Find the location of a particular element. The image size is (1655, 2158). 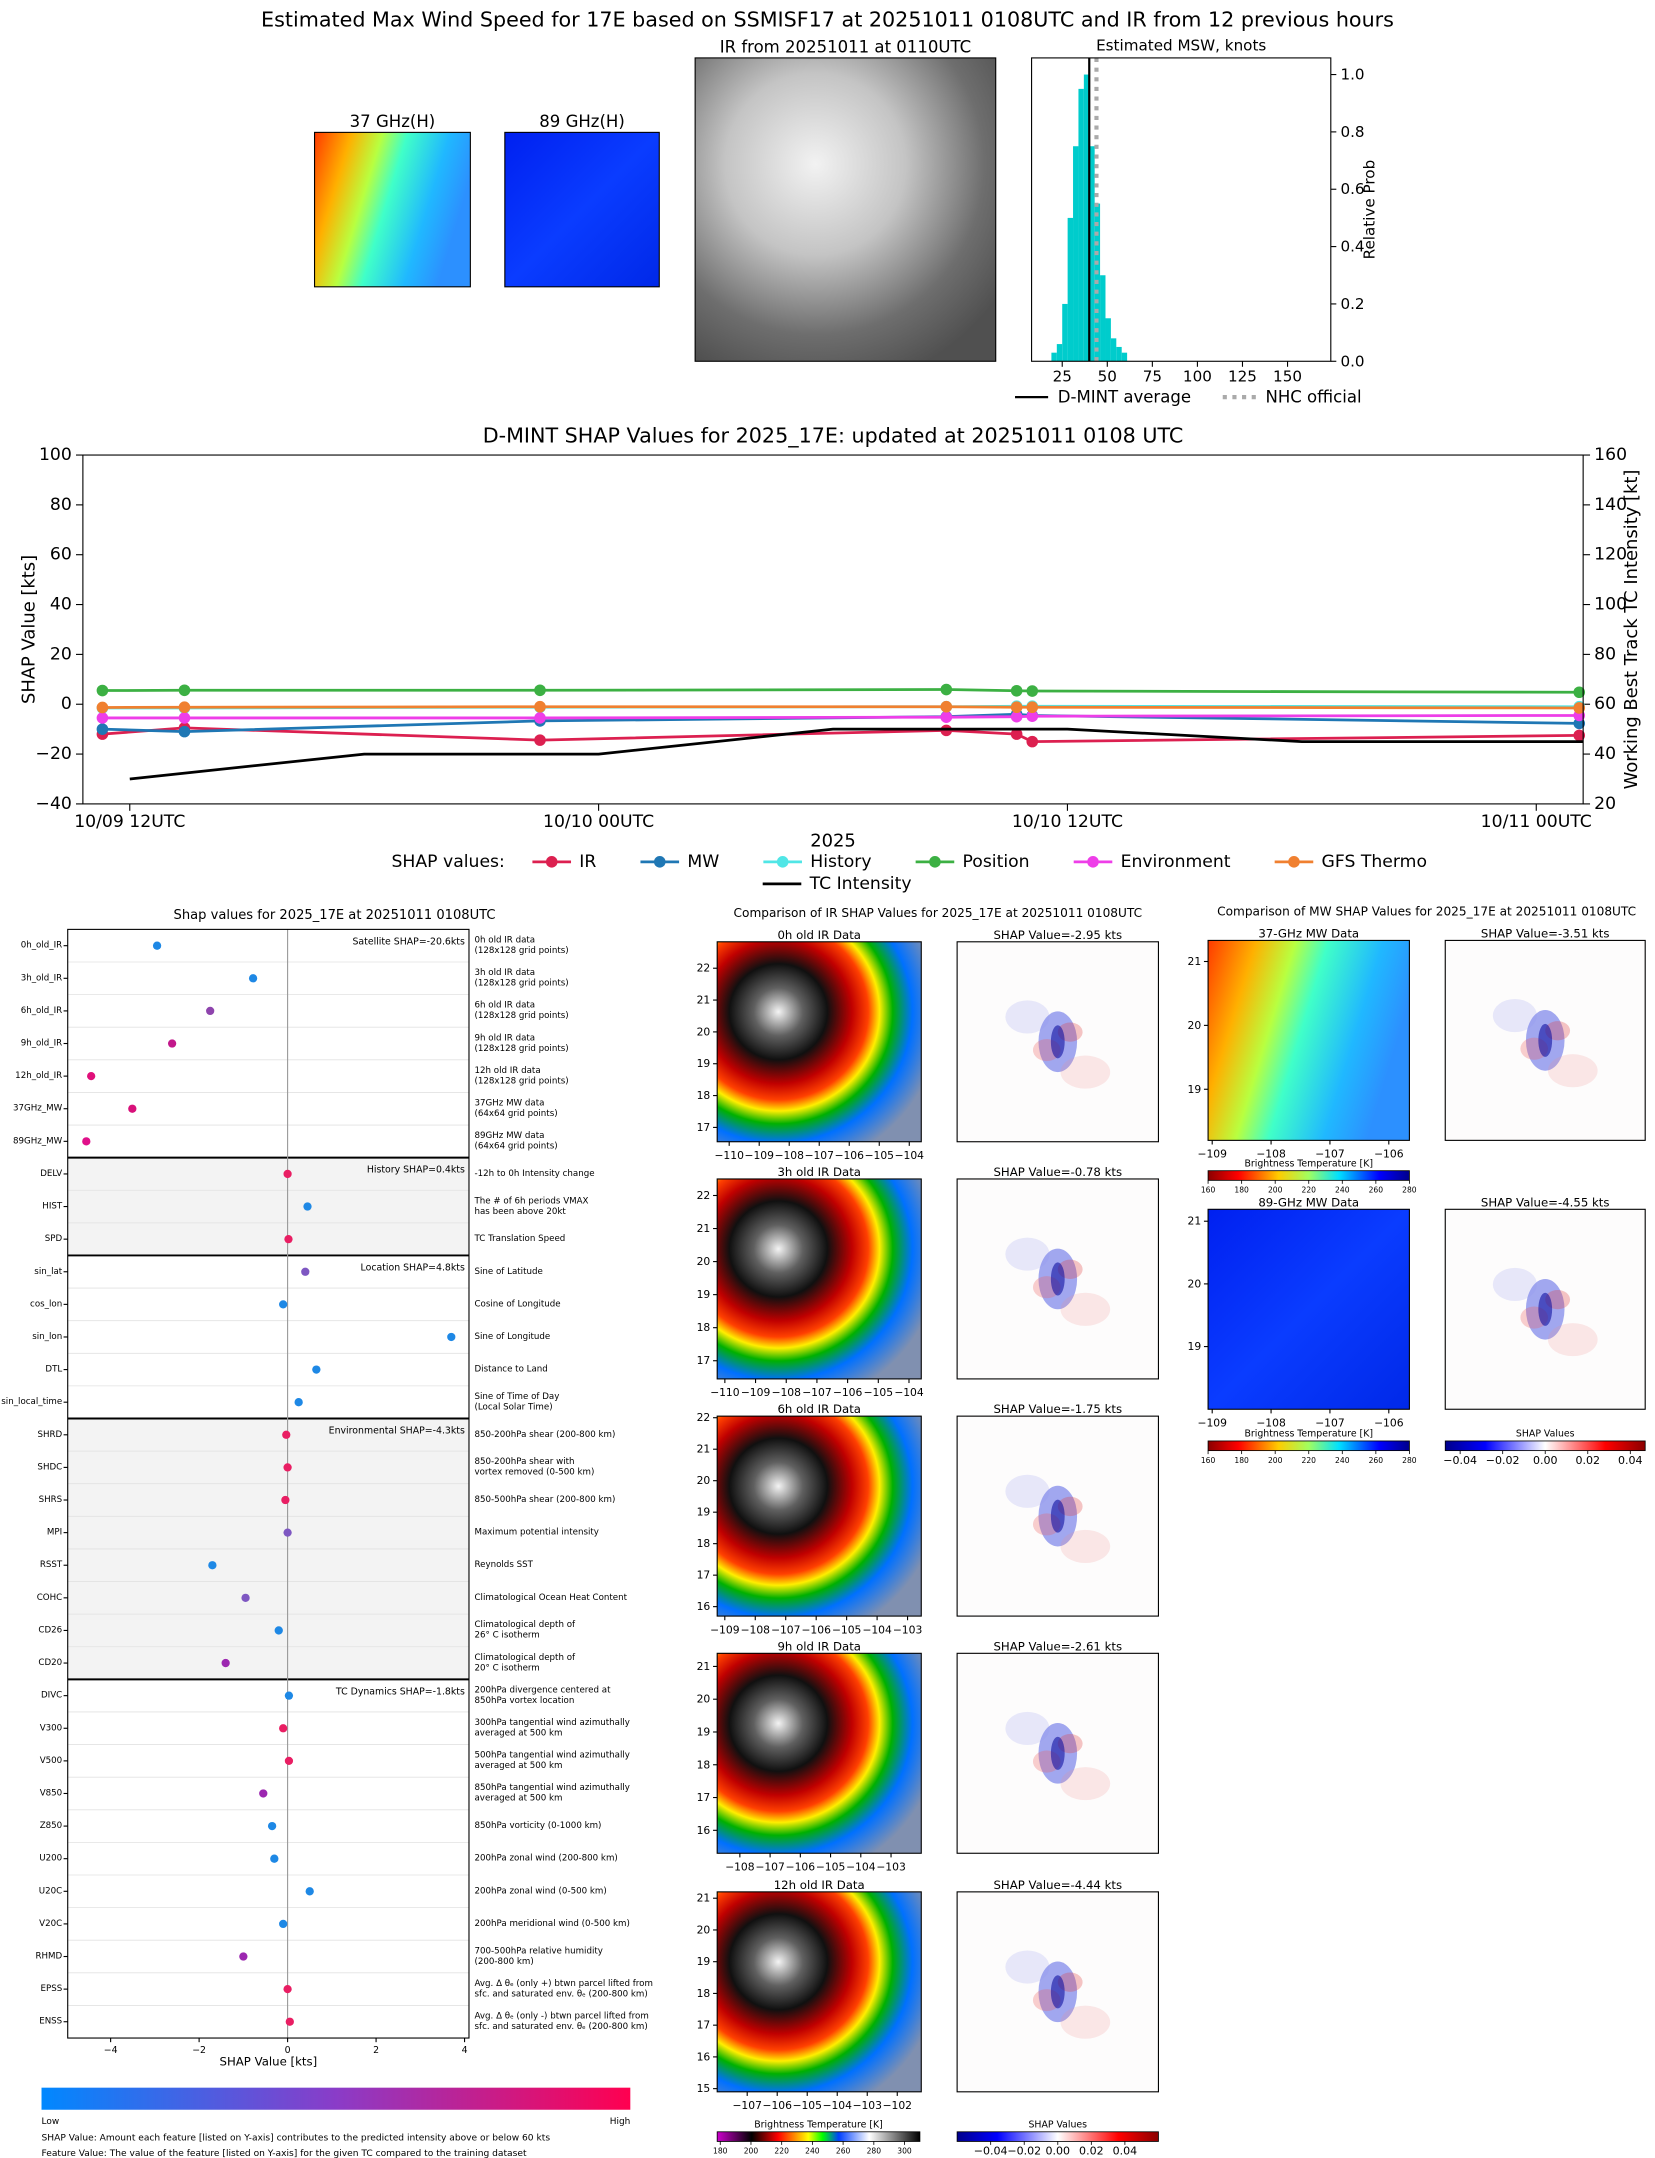

colorbar is located at coordinates (1308, 1175).